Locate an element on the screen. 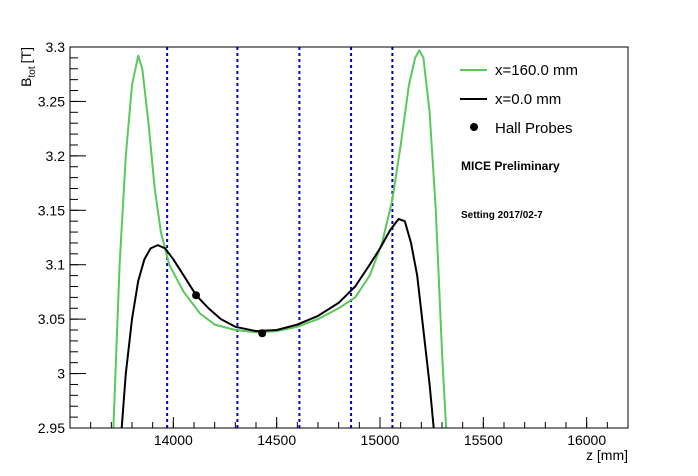 The width and height of the screenshot is (698, 476). x-tick-label-0: 14000 is located at coordinates (173, 440).